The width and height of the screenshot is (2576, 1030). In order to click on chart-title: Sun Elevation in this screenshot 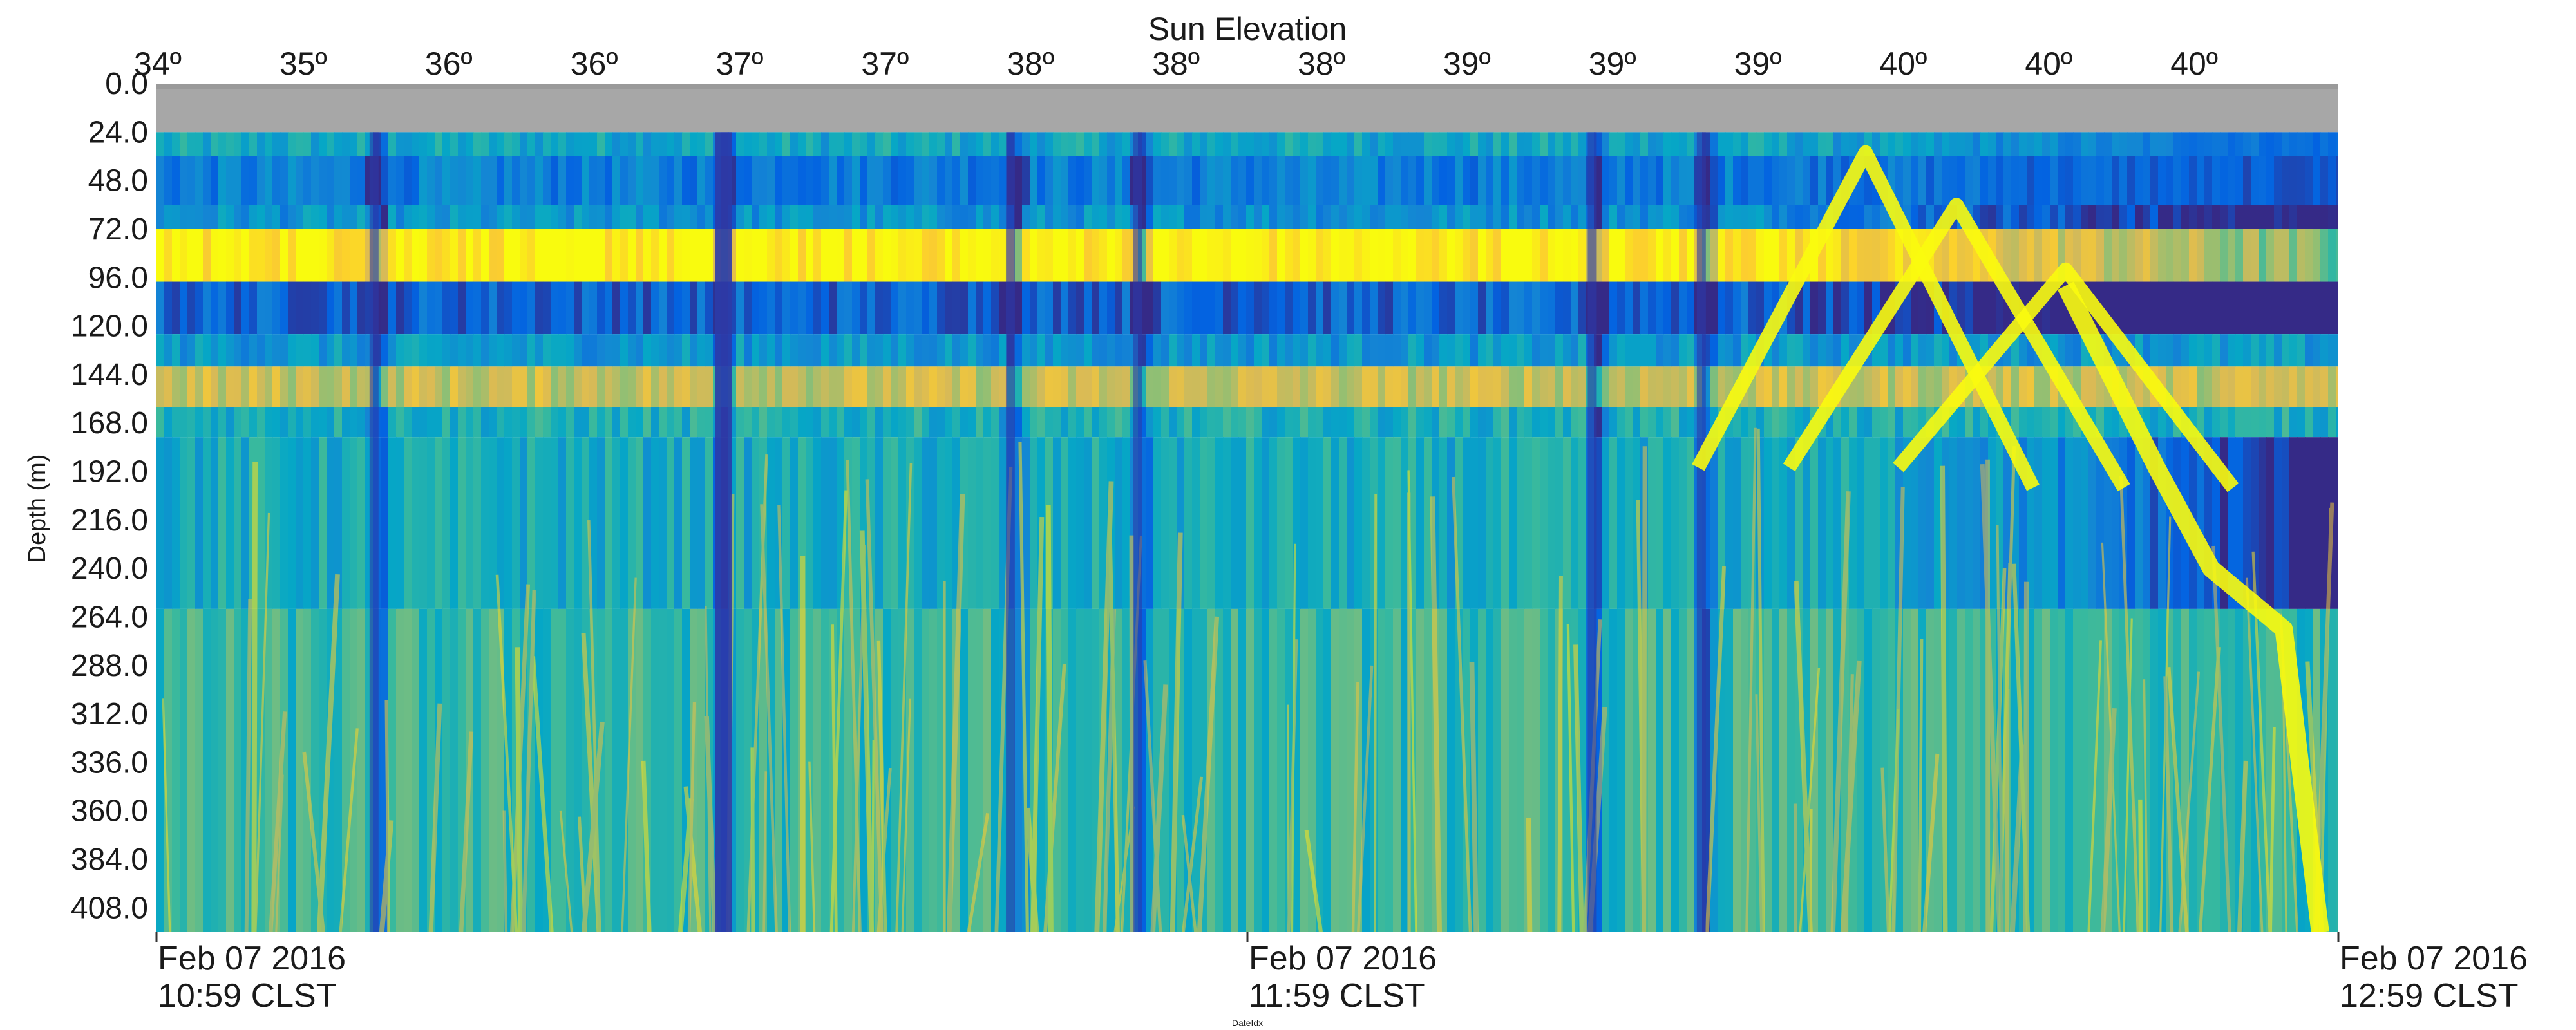, I will do `click(1247, 29)`.